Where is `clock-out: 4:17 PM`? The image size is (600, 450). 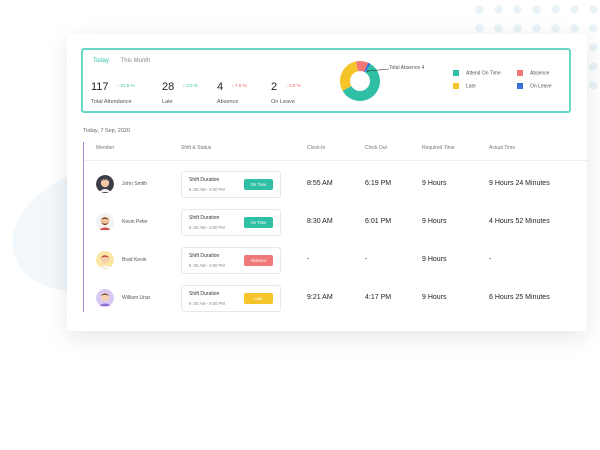 clock-out: 4:17 PM is located at coordinates (378, 297).